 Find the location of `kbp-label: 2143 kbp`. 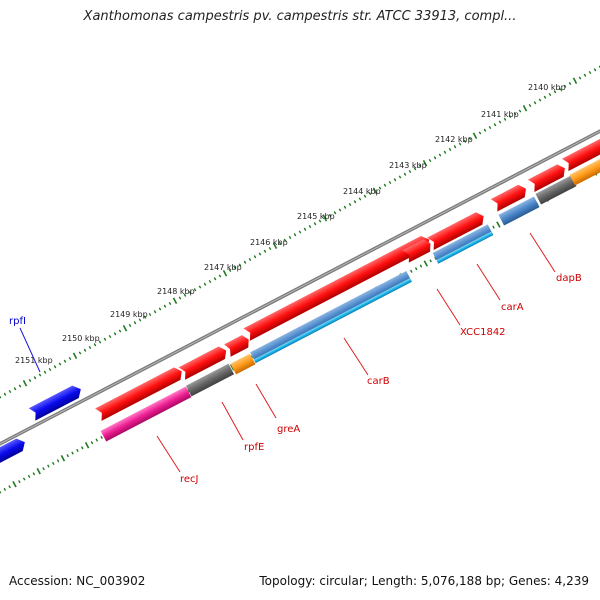

kbp-label: 2143 kbp is located at coordinates (408, 165).